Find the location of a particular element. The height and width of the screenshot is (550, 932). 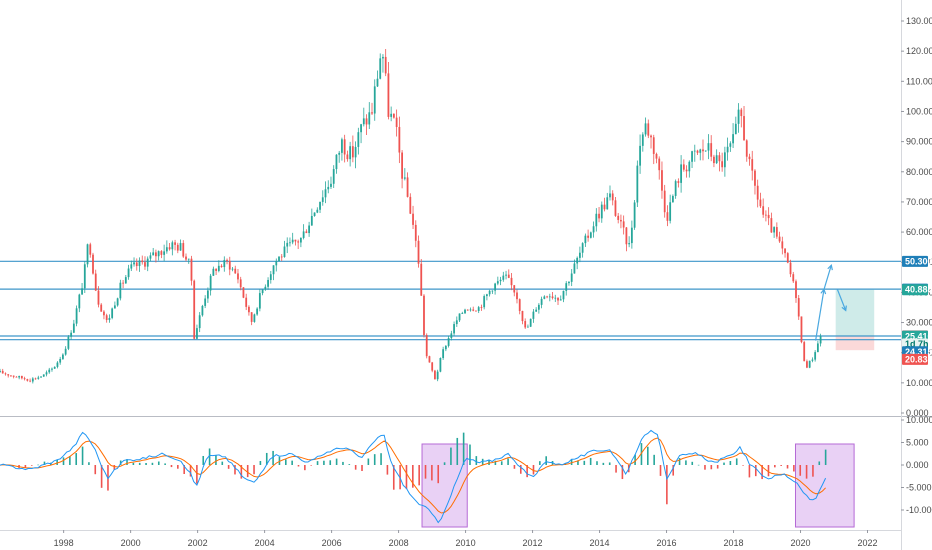

price-axis-label: 90.000 is located at coordinates (919, 142).